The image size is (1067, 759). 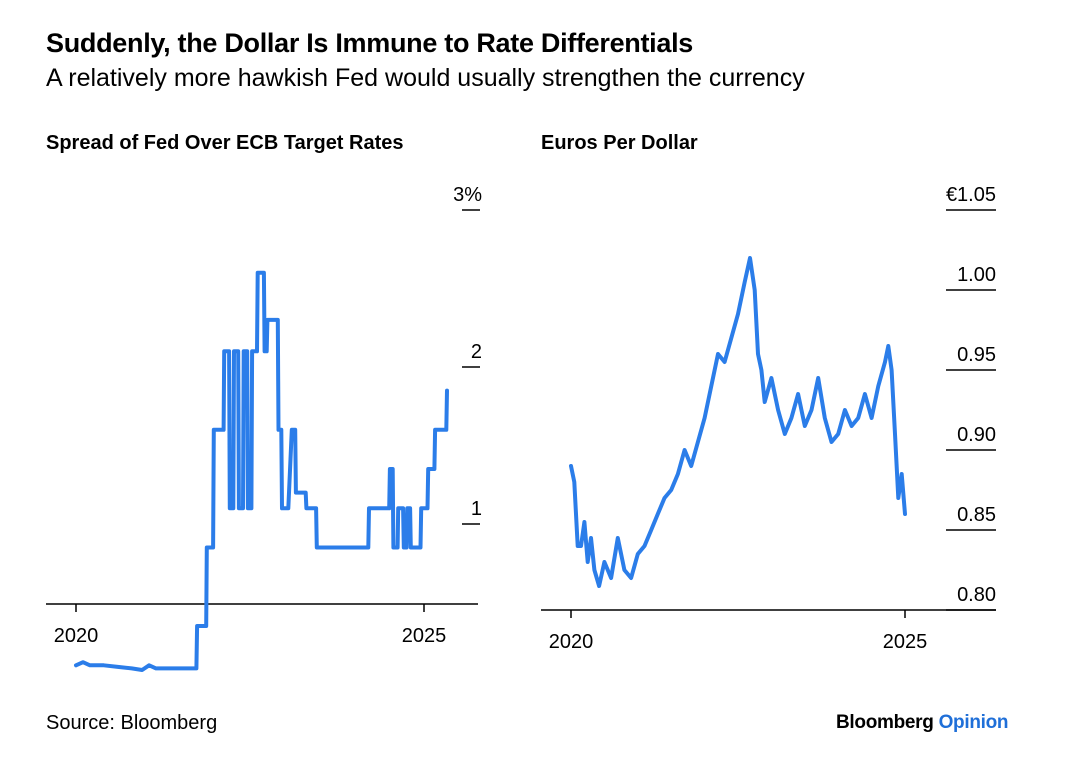 I want to click on brand-name: Bloomberg, so click(x=885, y=722).